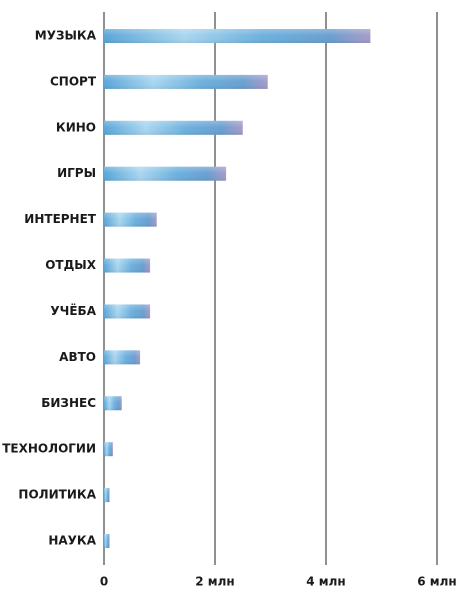  What do you see at coordinates (60, 219) in the screenshot?
I see `y-tick-label: ИНТЕРНЕТ` at bounding box center [60, 219].